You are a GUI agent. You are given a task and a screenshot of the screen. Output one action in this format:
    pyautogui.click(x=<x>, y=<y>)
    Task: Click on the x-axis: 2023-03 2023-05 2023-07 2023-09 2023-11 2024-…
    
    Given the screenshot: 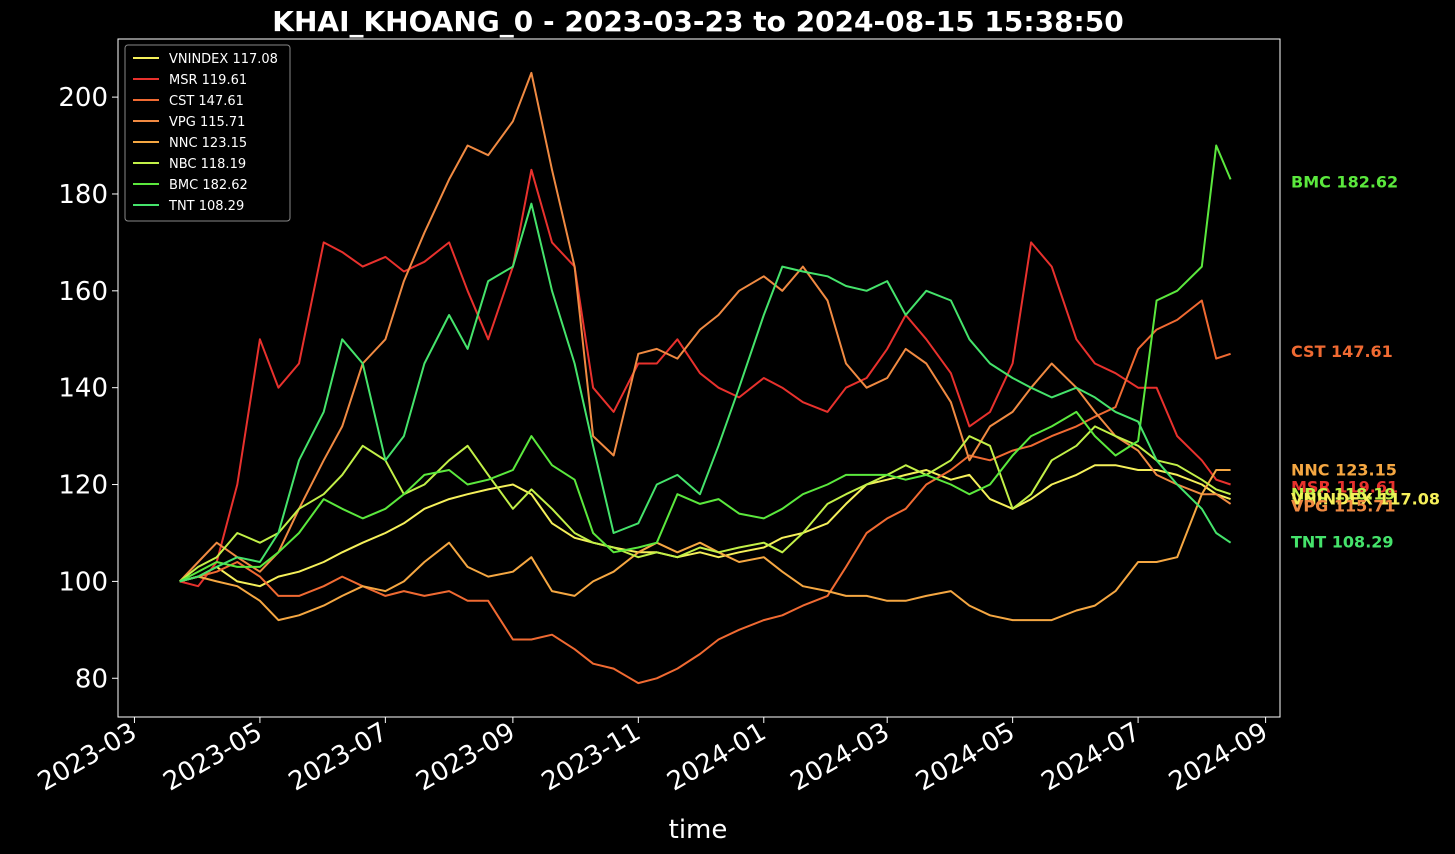 What is the action you would take?
    pyautogui.click(x=653, y=757)
    